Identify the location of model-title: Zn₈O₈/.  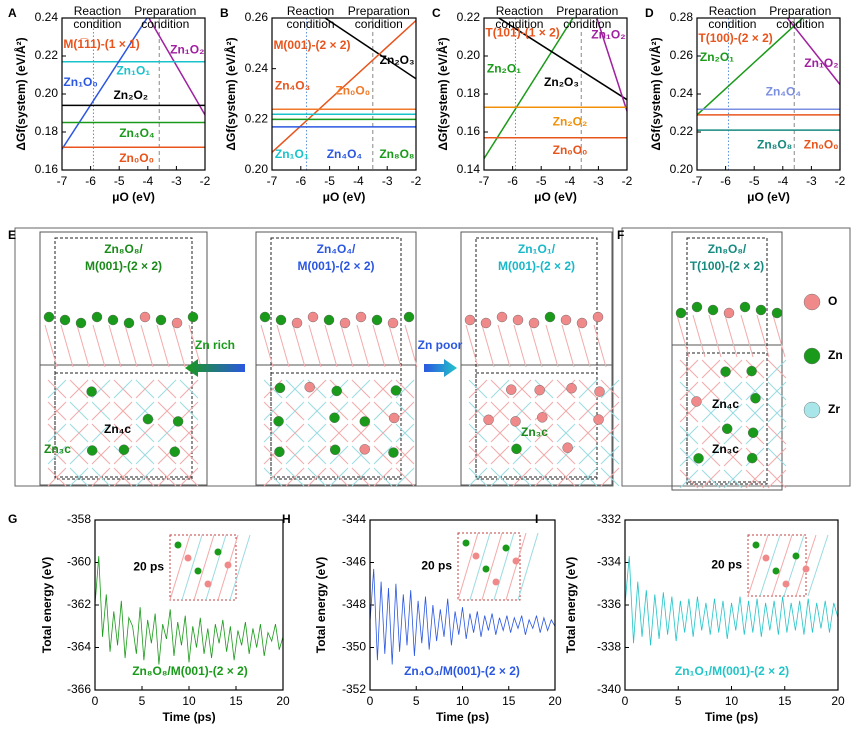
(123, 249).